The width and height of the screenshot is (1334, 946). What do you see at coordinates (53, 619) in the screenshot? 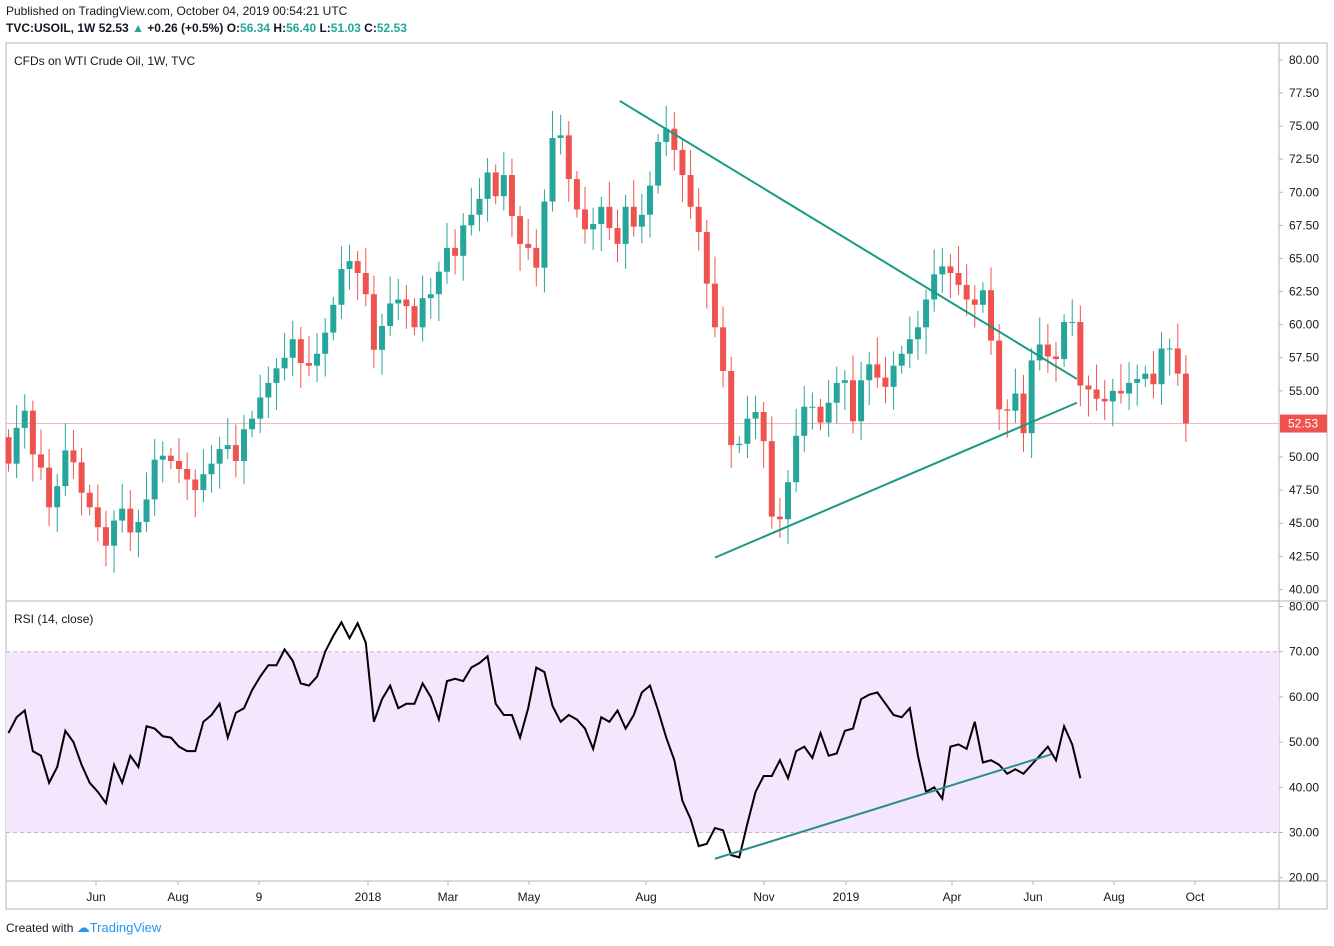
I see `rsi-pane-title: RSI (14, close)` at bounding box center [53, 619].